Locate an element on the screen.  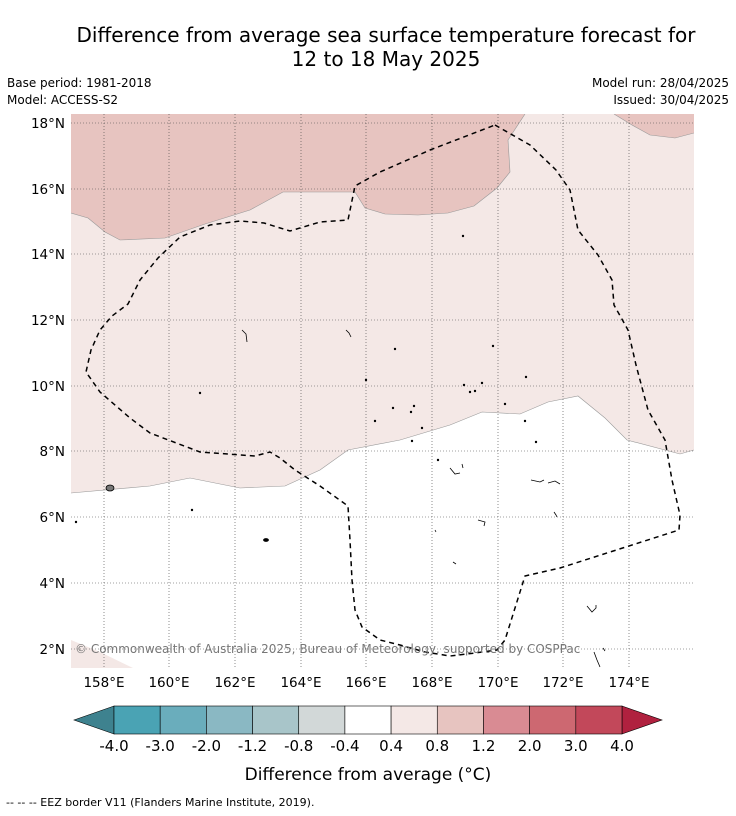
lon-tick-label: 168°E is located at coordinates (431, 683).